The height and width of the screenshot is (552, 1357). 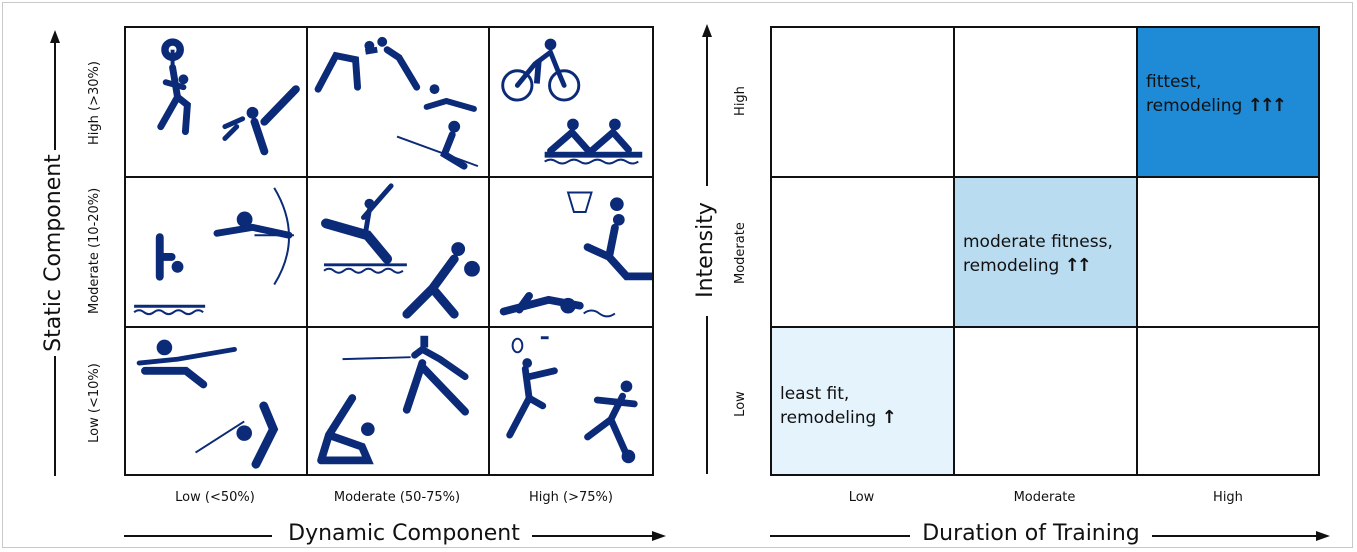 I want to click on col-label-low: Low (<50%), so click(x=215, y=497).